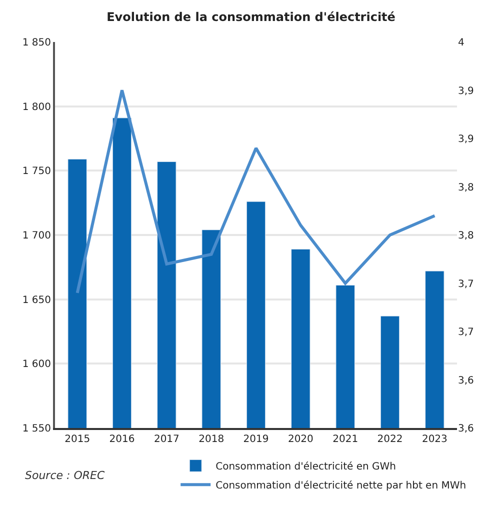 This screenshot has width=502, height=511. Describe the element at coordinates (251, 17) in the screenshot. I see `chart-title: Evolution de la consommation d'électricité` at that location.